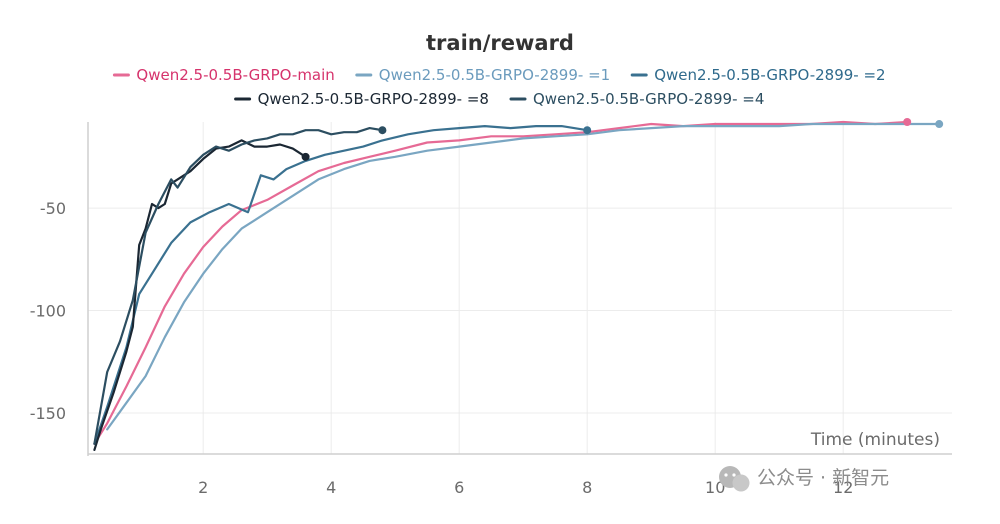 The image size is (1000, 524). I want to click on x-tick-label: 12, so click(843, 487).